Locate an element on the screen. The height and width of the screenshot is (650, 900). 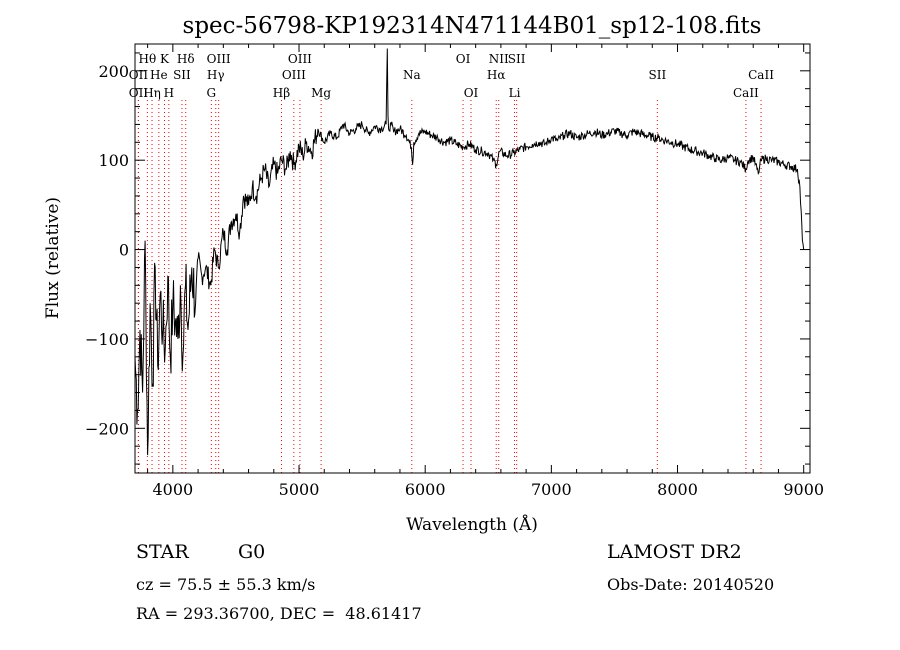
x-axis-label: Wavelength (Å) is located at coordinates (472, 524).